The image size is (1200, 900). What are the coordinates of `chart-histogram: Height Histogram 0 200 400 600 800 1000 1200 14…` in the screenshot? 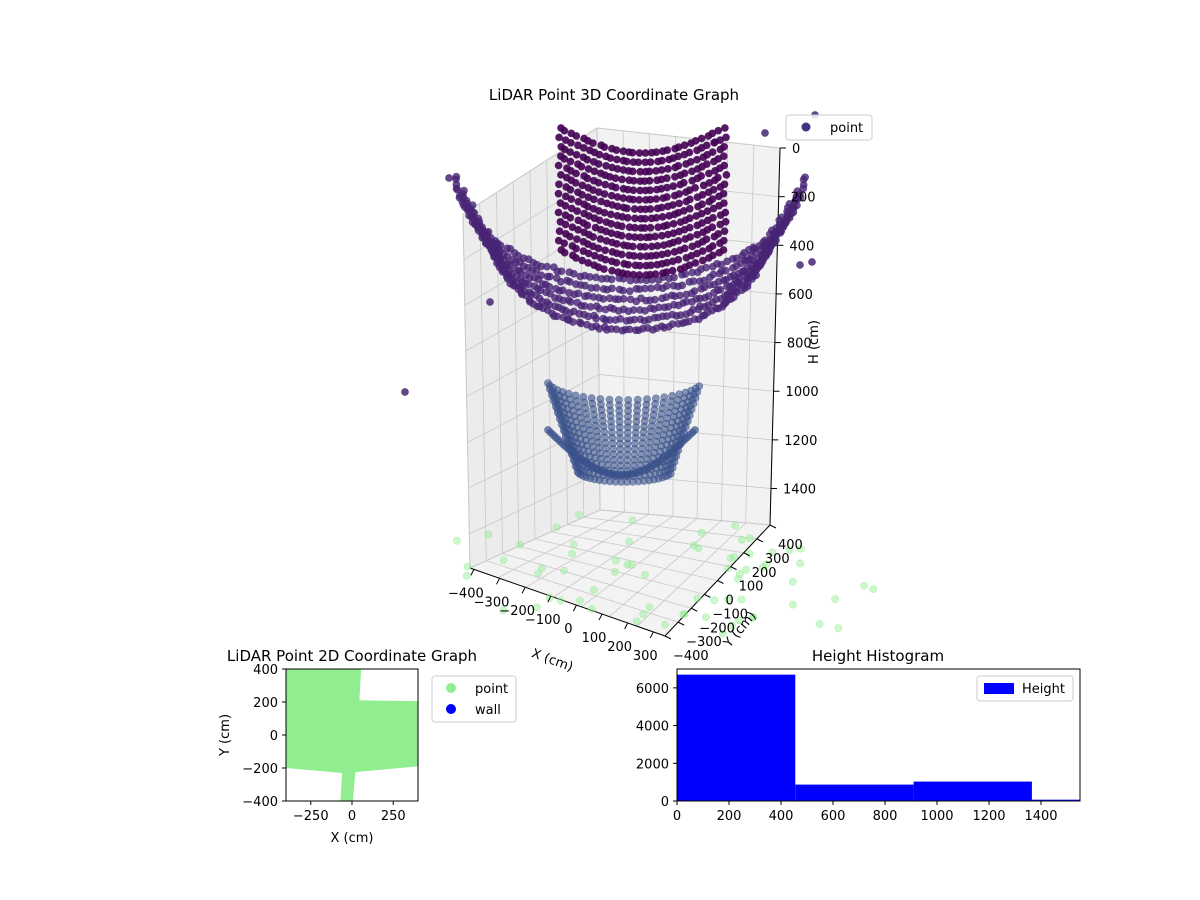 It's located at (858, 735).